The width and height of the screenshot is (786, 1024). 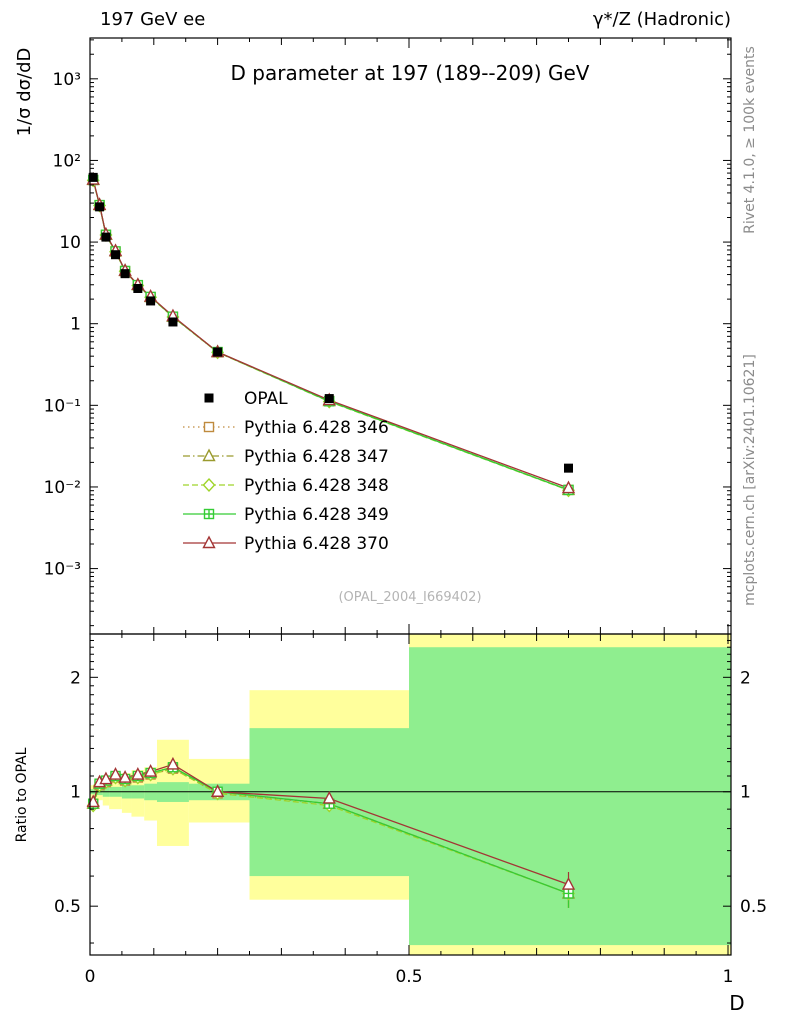 What do you see at coordinates (67, 80) in the screenshot?
I see `svg-text: 10³` at bounding box center [67, 80].